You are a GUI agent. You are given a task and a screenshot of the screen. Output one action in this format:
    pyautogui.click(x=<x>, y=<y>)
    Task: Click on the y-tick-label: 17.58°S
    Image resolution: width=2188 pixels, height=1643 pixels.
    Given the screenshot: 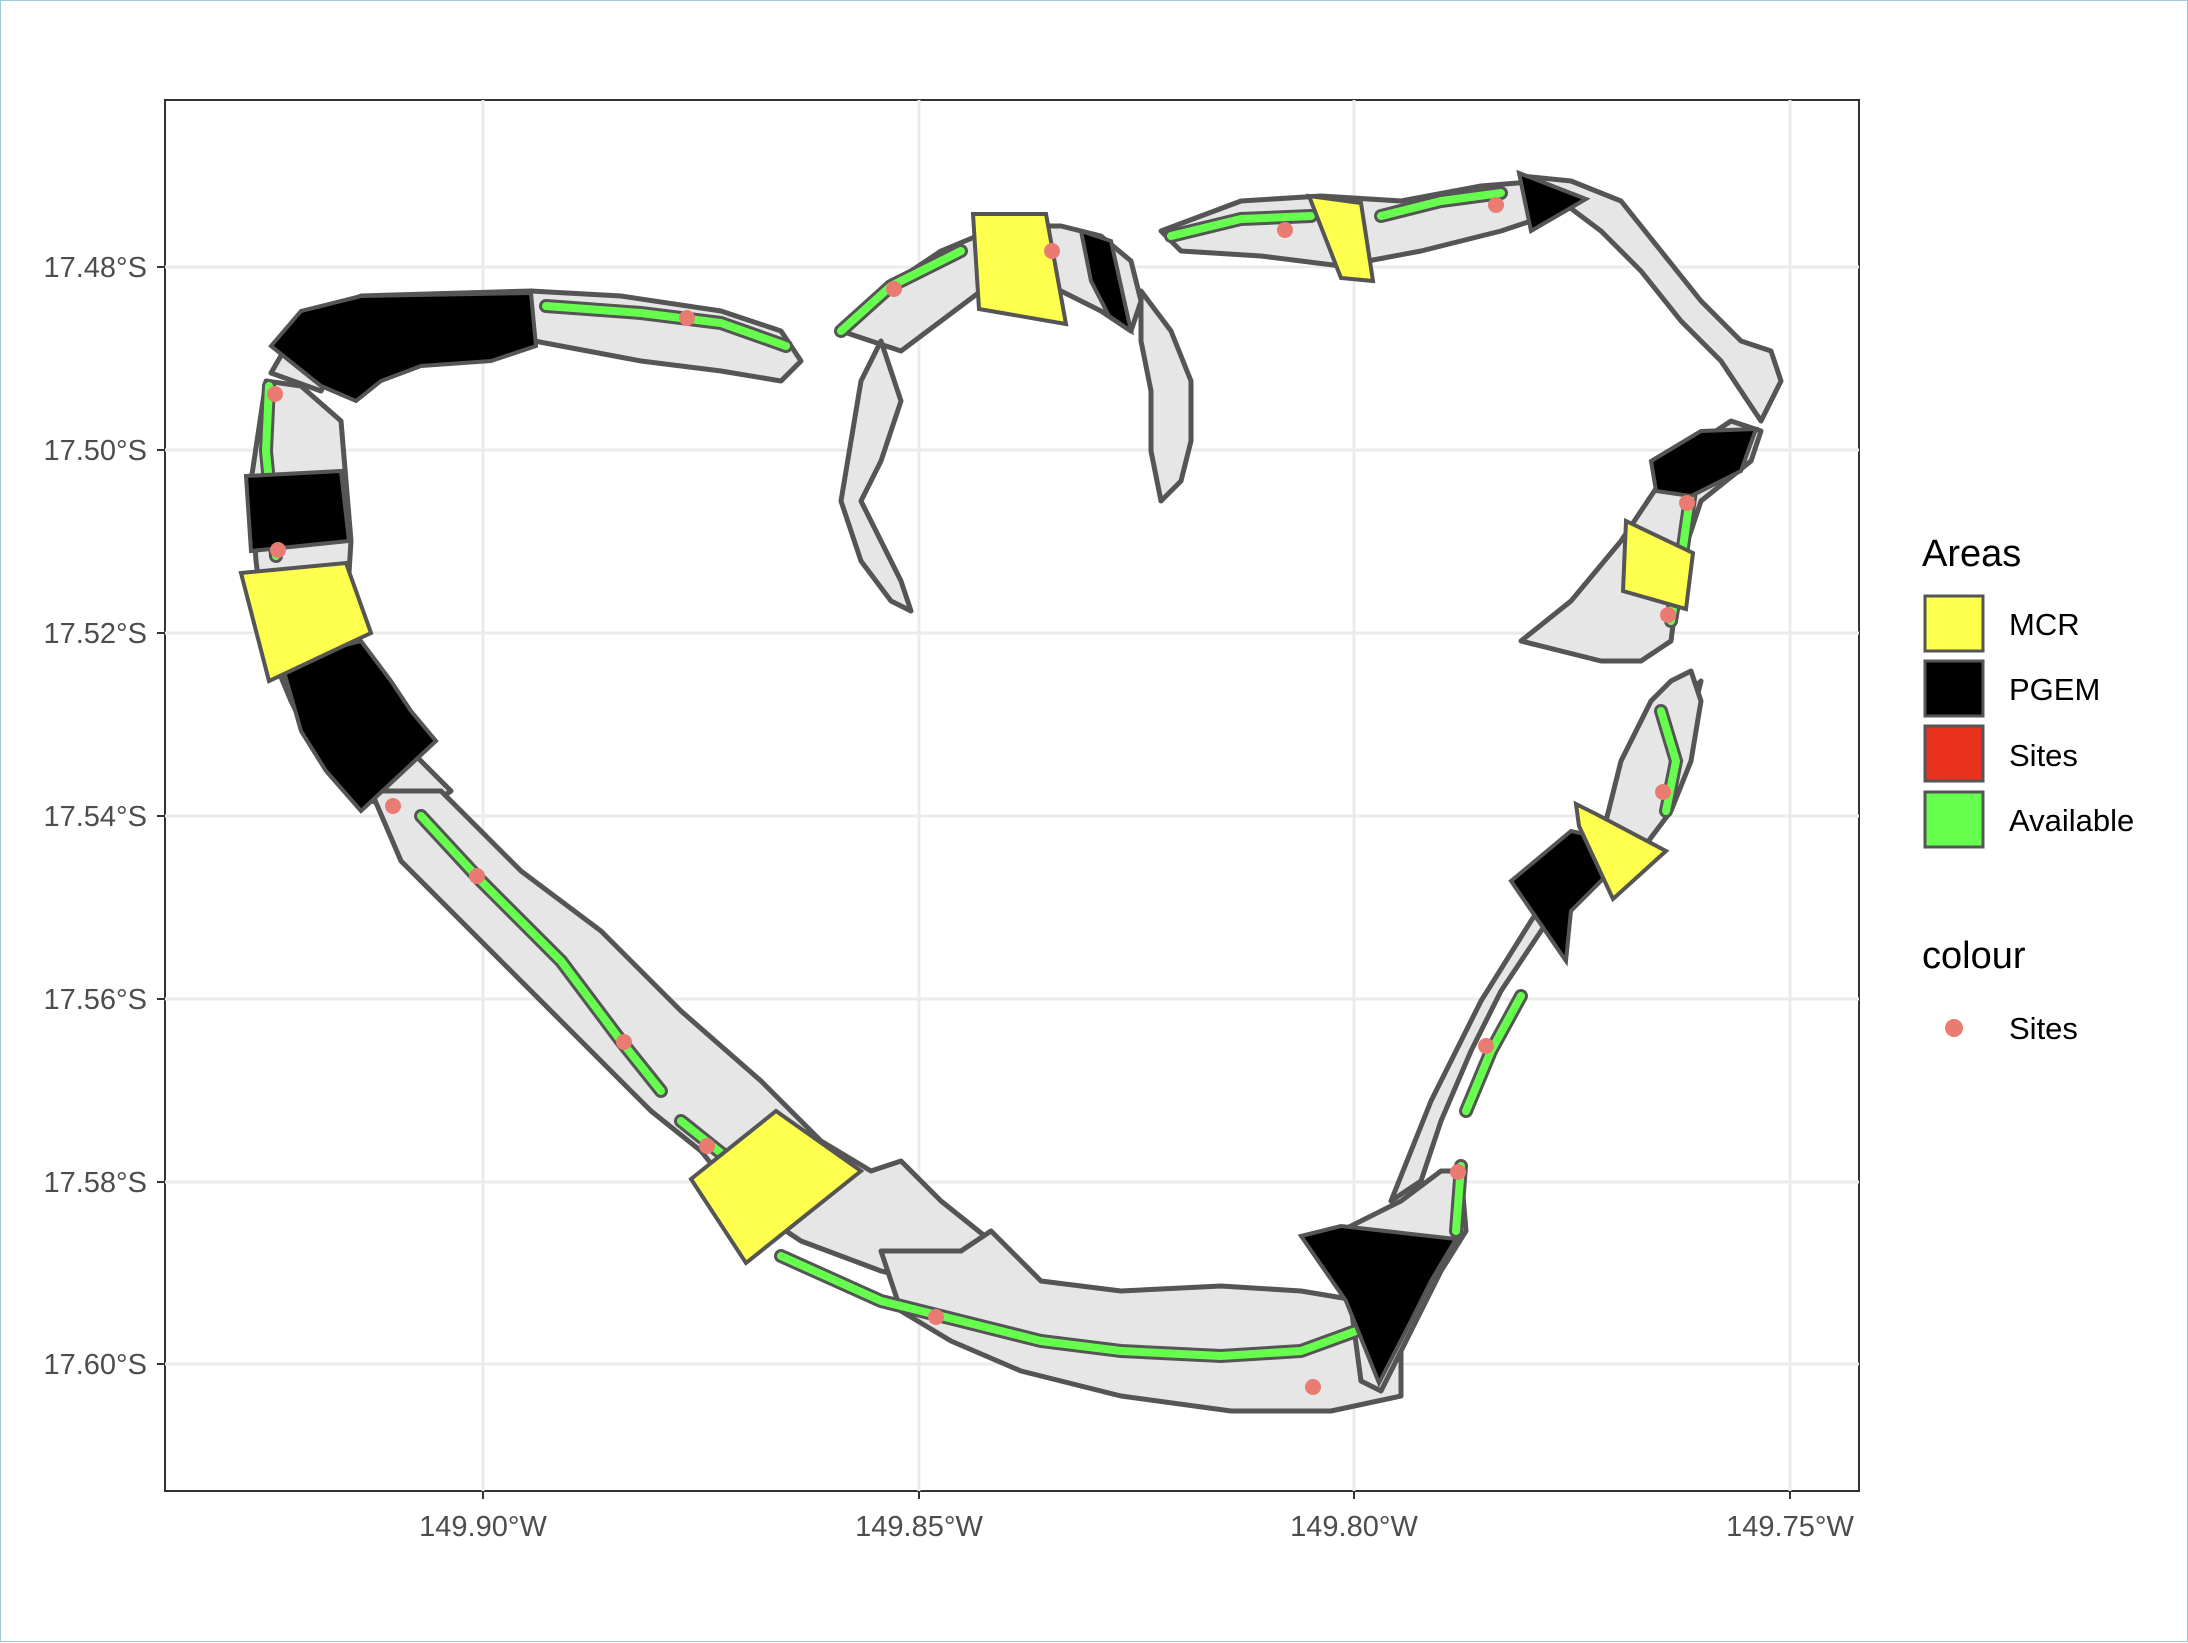 What is the action you would take?
    pyautogui.click(x=95, y=1183)
    